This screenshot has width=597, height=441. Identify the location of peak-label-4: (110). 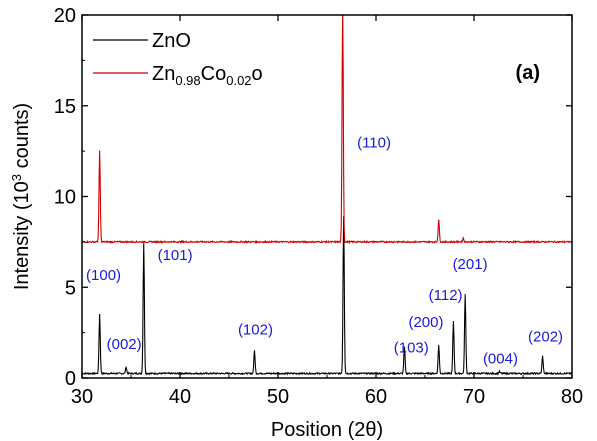
(374, 142).